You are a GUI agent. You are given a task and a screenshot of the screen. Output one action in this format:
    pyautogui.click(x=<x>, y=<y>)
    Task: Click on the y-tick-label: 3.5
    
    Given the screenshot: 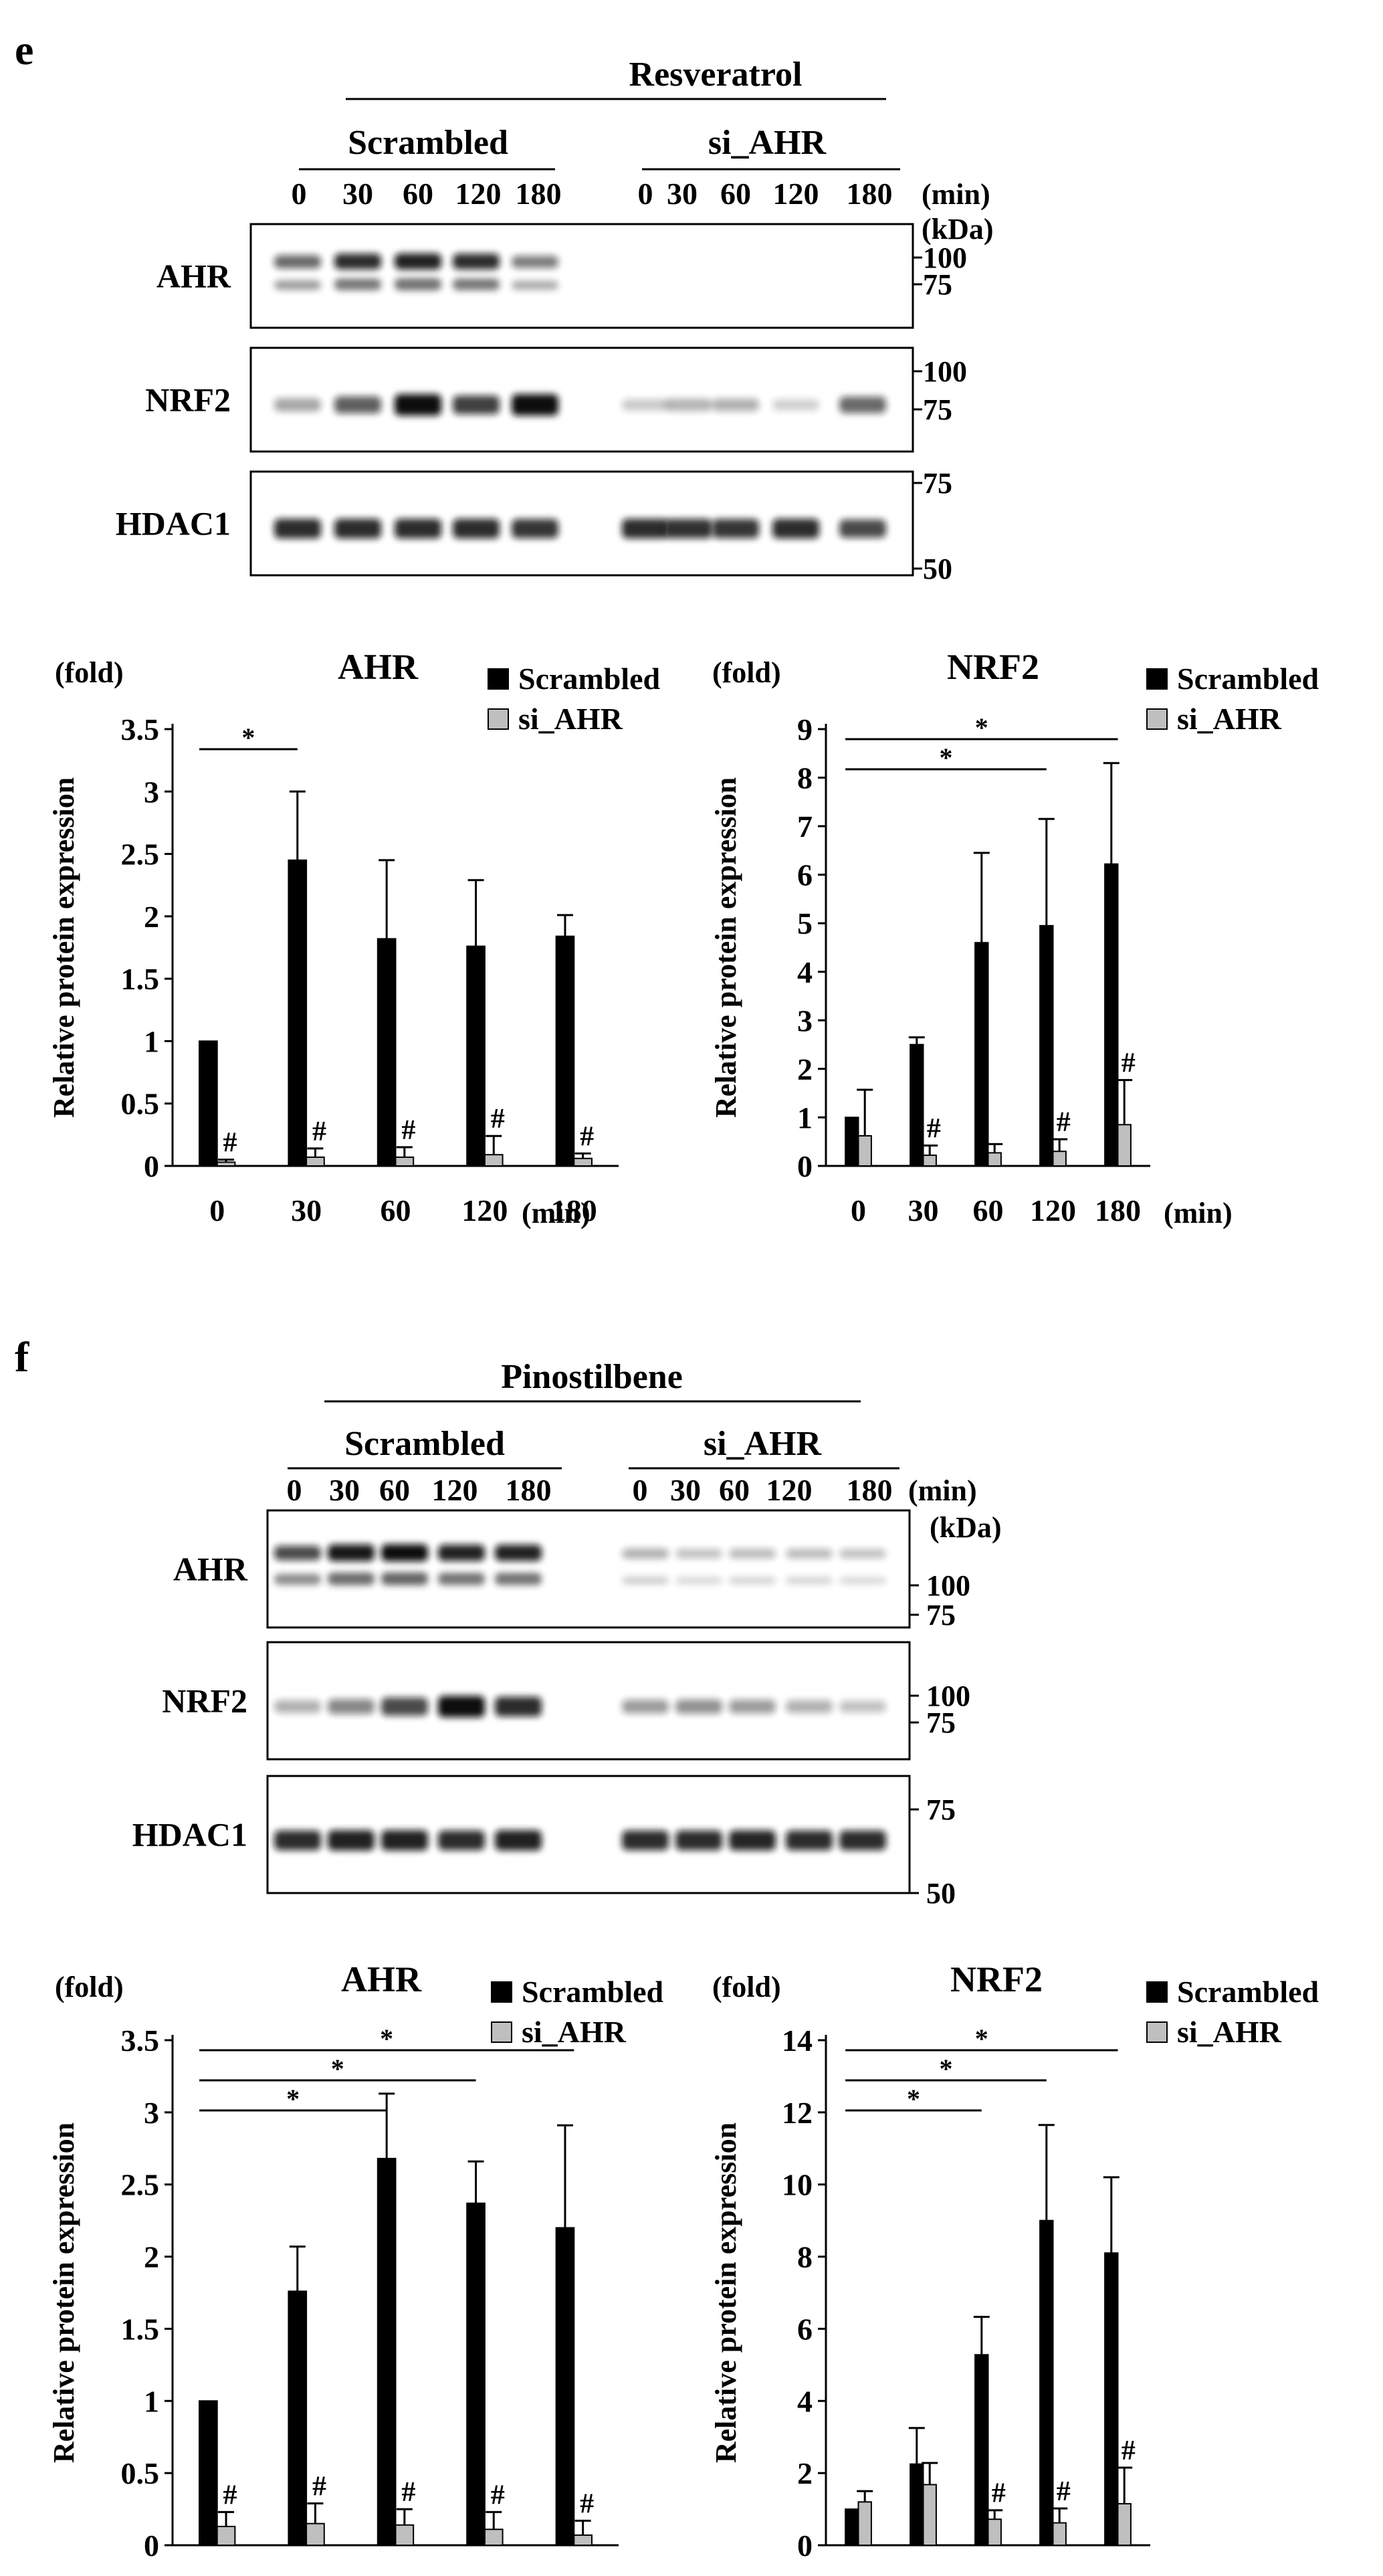 What is the action you would take?
    pyautogui.click(x=140, y=2040)
    